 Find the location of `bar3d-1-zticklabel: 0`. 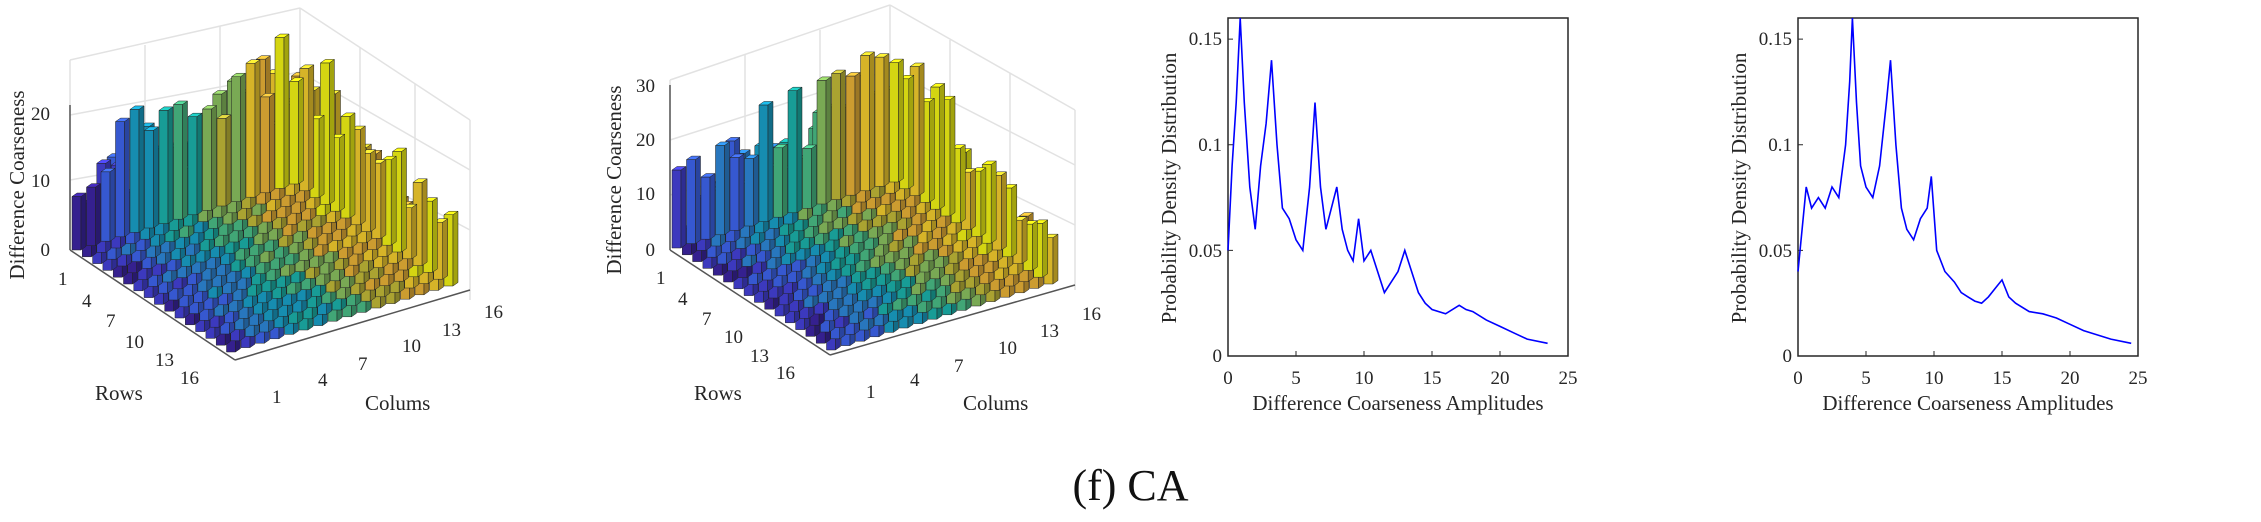

bar3d-1-zticklabel: 0 is located at coordinates (46, 250).